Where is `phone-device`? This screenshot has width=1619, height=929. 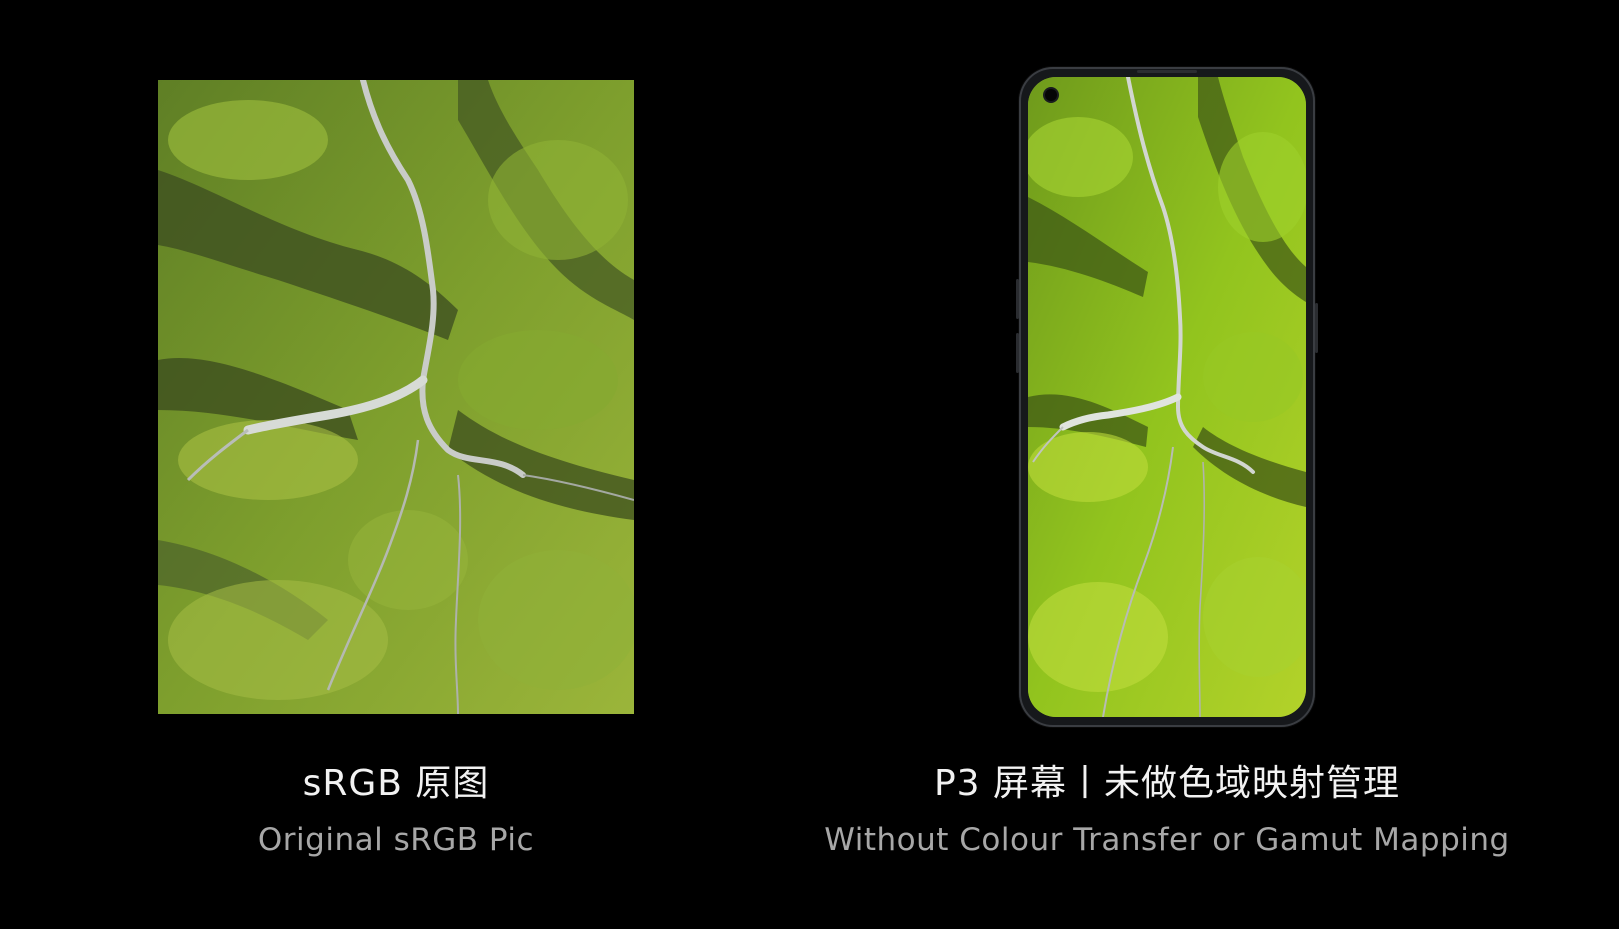 phone-device is located at coordinates (1167, 397).